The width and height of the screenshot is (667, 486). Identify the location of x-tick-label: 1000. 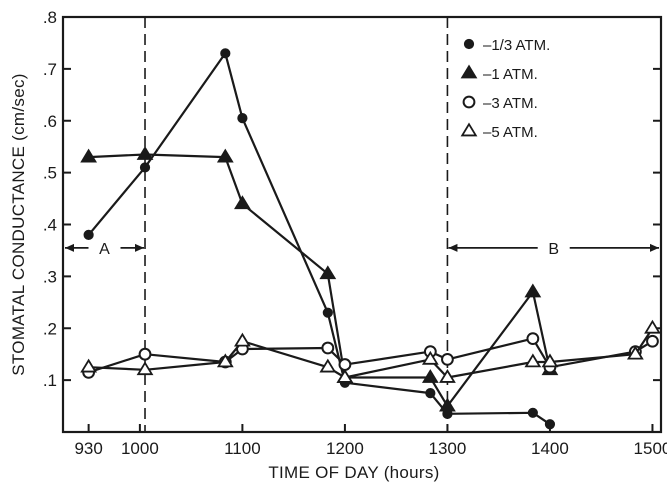
(140, 448).